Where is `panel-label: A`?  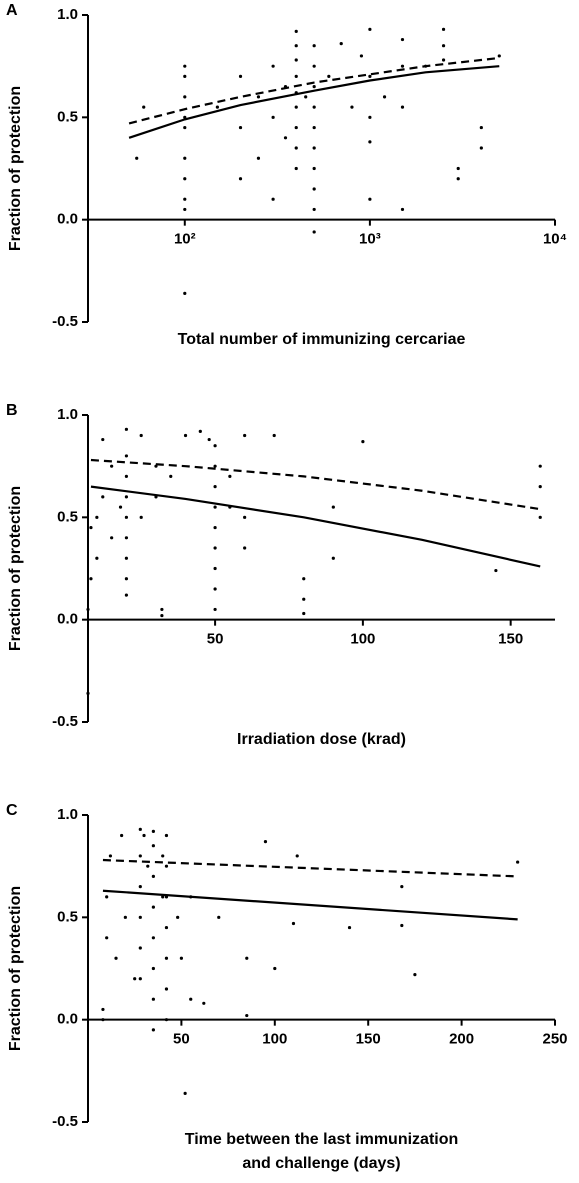 panel-label: A is located at coordinates (12, 10).